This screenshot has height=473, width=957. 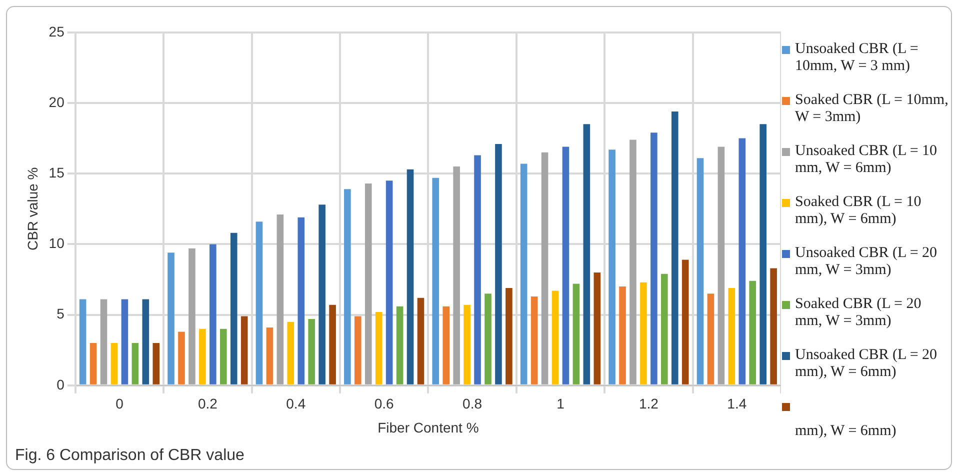 I want to click on legend-label: Soaked CBR (L = 20 mm, W = 3mm), so click(x=858, y=313).